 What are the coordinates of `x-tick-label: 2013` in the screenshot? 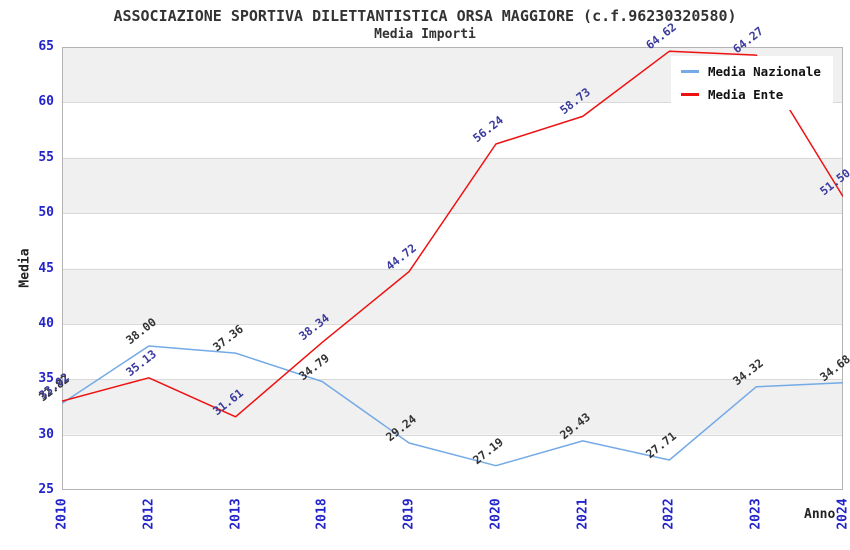 It's located at (236, 514).